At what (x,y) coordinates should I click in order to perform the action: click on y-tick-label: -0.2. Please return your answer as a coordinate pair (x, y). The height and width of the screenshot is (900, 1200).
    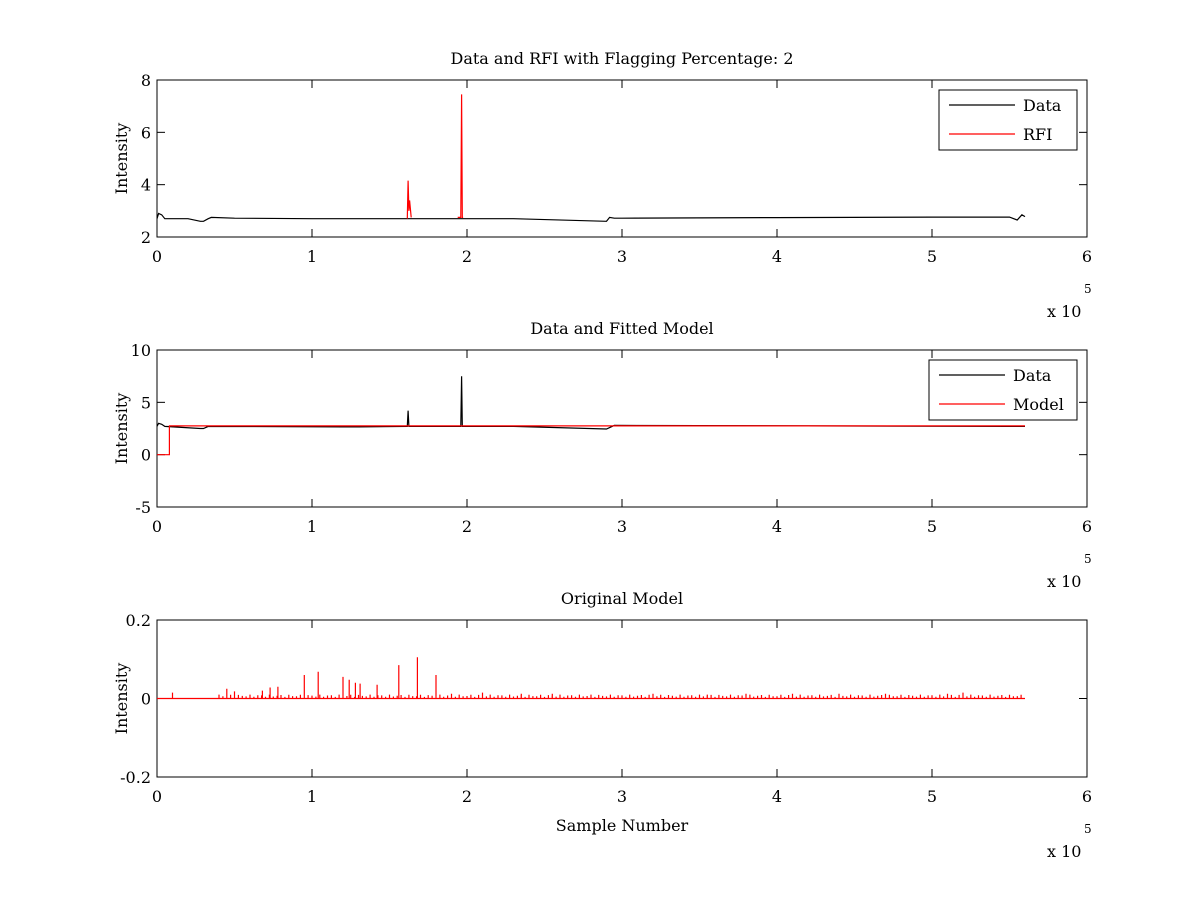
    Looking at the image, I should click on (135, 777).